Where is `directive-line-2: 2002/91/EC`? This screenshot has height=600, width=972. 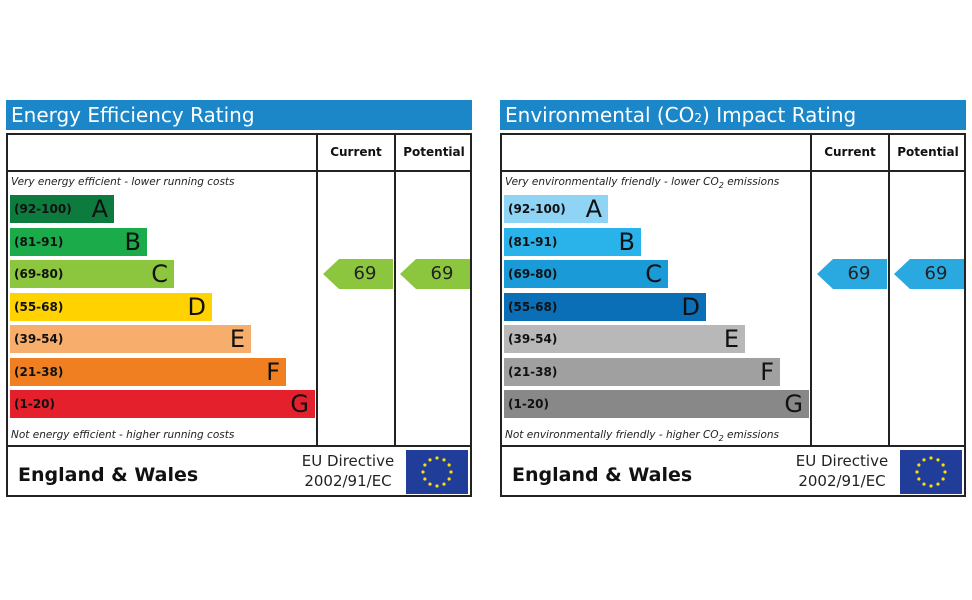
directive-line-2: 2002/91/EC is located at coordinates (842, 481).